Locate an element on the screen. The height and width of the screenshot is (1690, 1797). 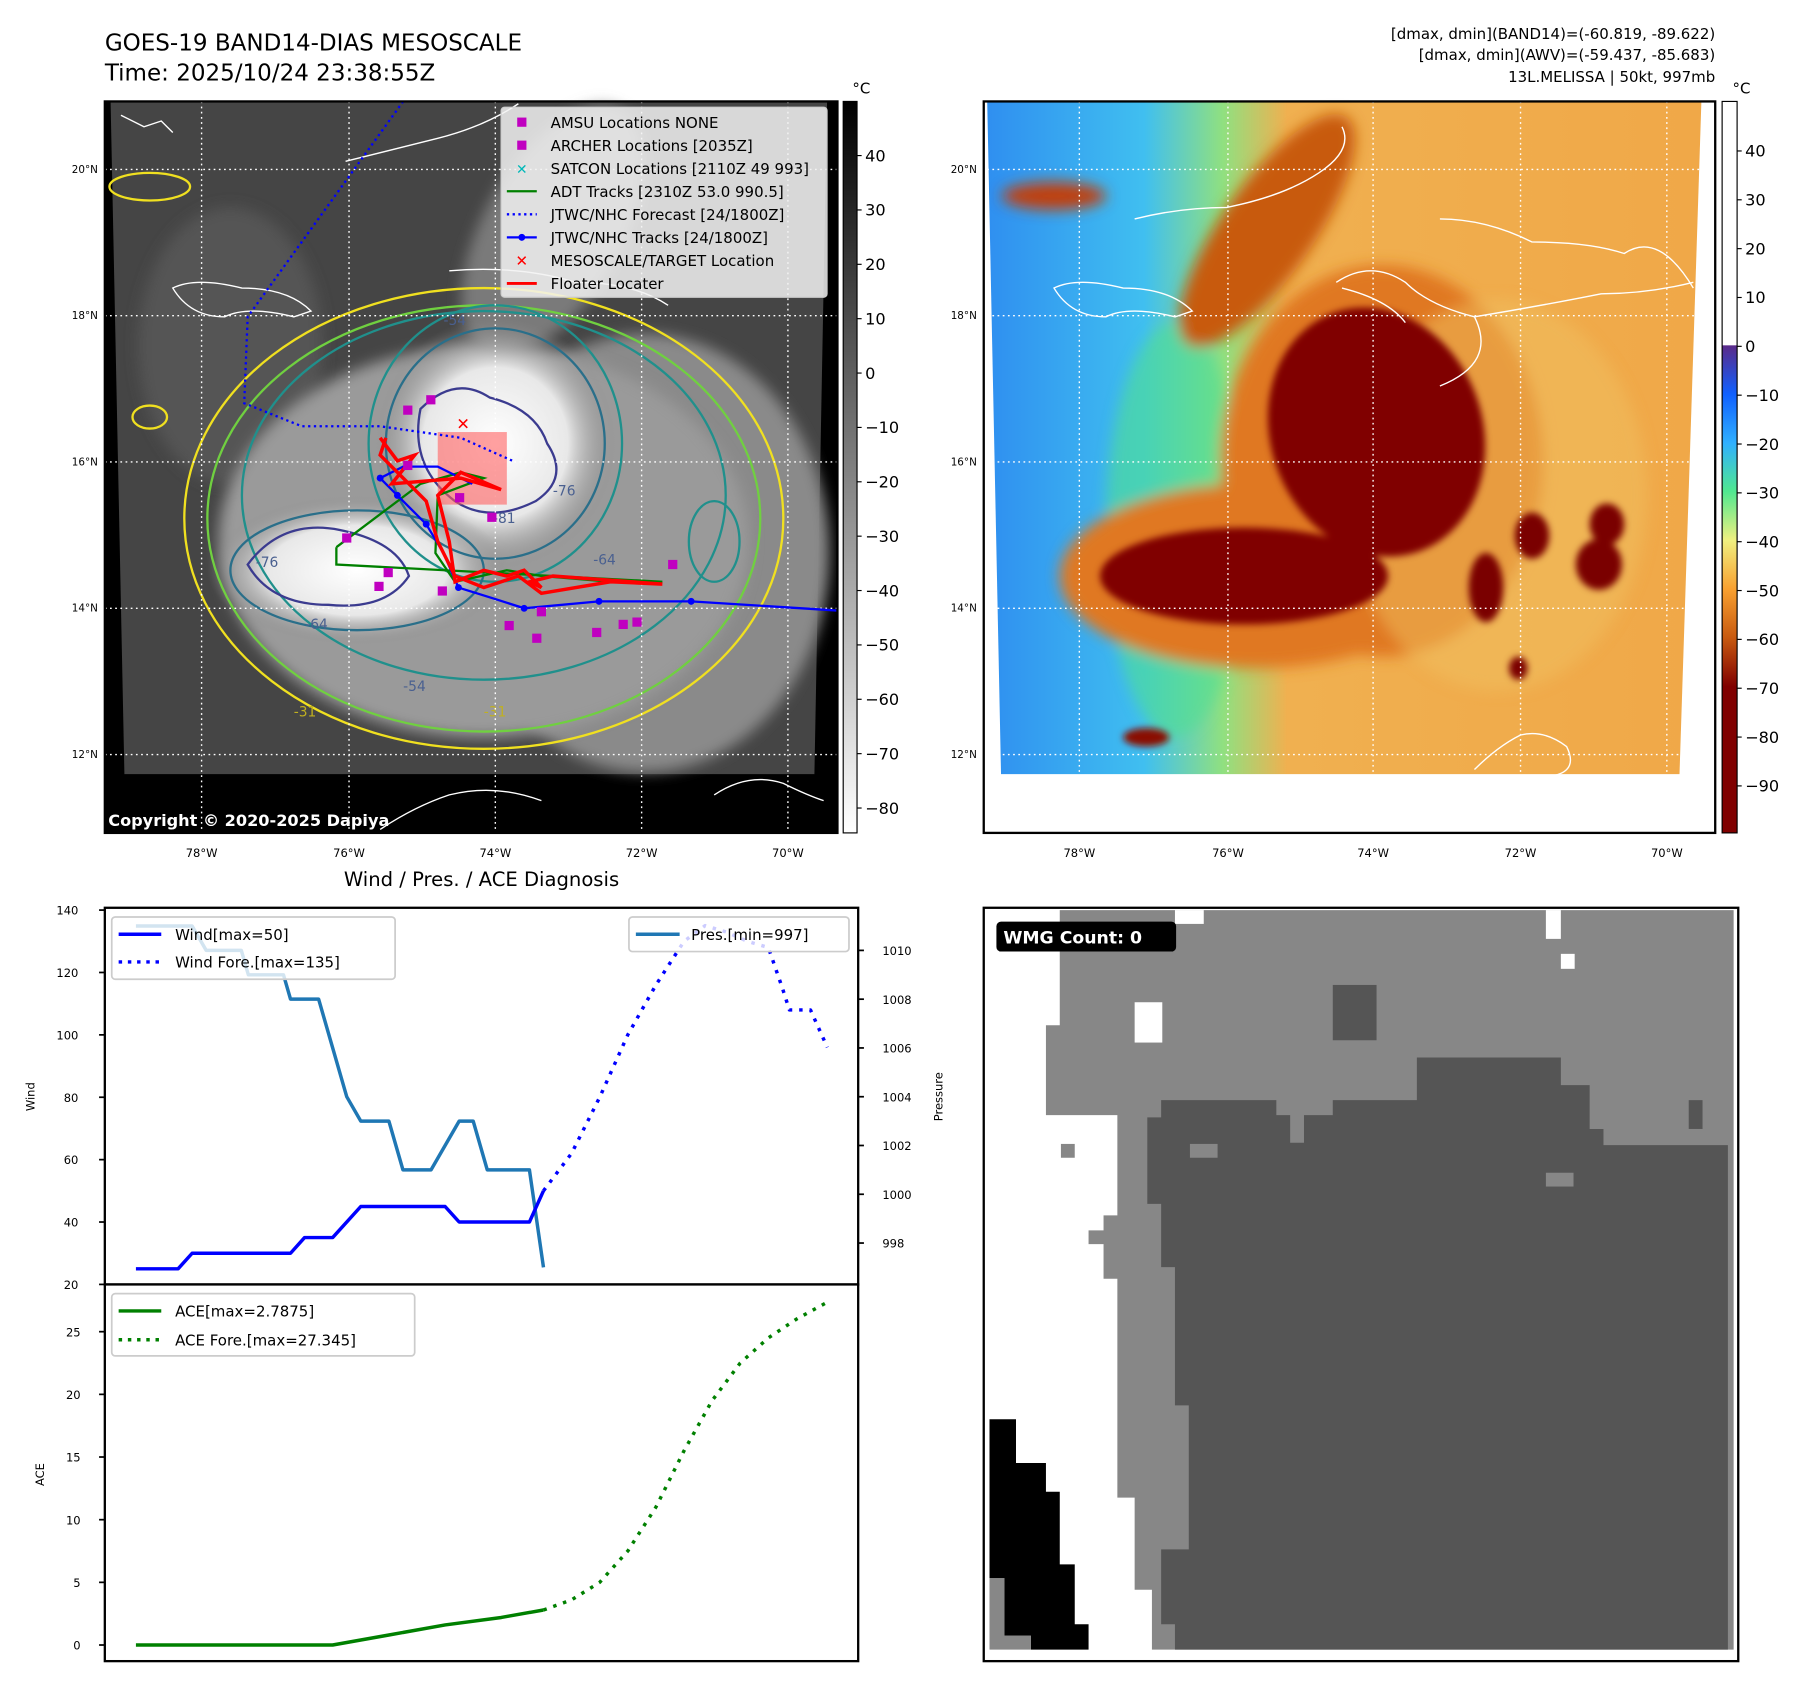
ace-axis-label: ACE is located at coordinates (40, 1474).